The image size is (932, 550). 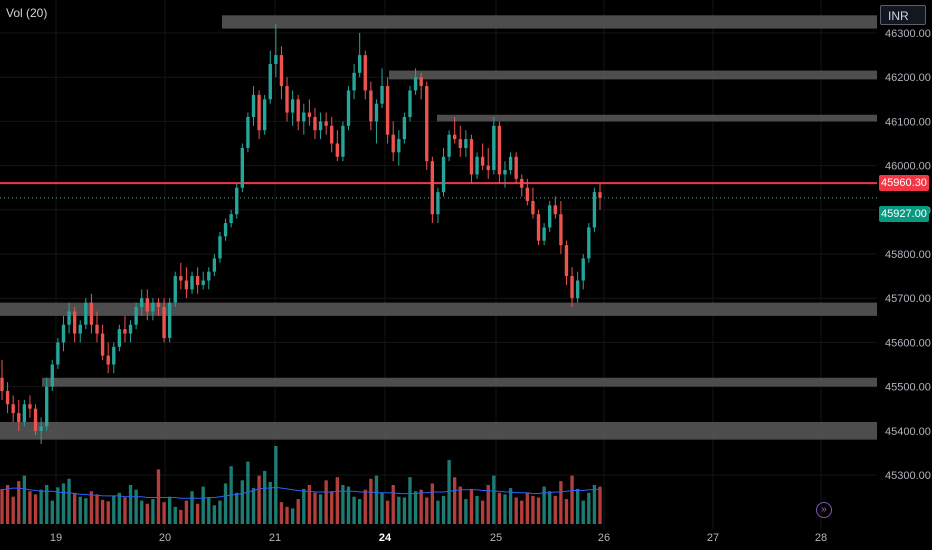 What do you see at coordinates (903, 15) in the screenshot?
I see `currency-selector: INR` at bounding box center [903, 15].